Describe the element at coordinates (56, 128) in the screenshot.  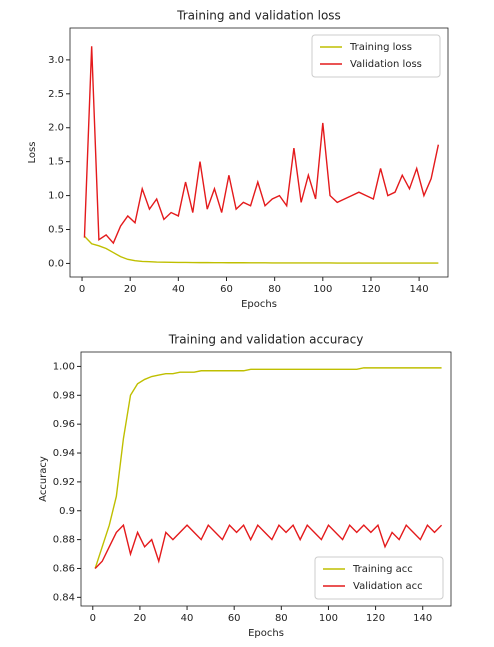
I see `y-tick-label: 2.0` at that location.